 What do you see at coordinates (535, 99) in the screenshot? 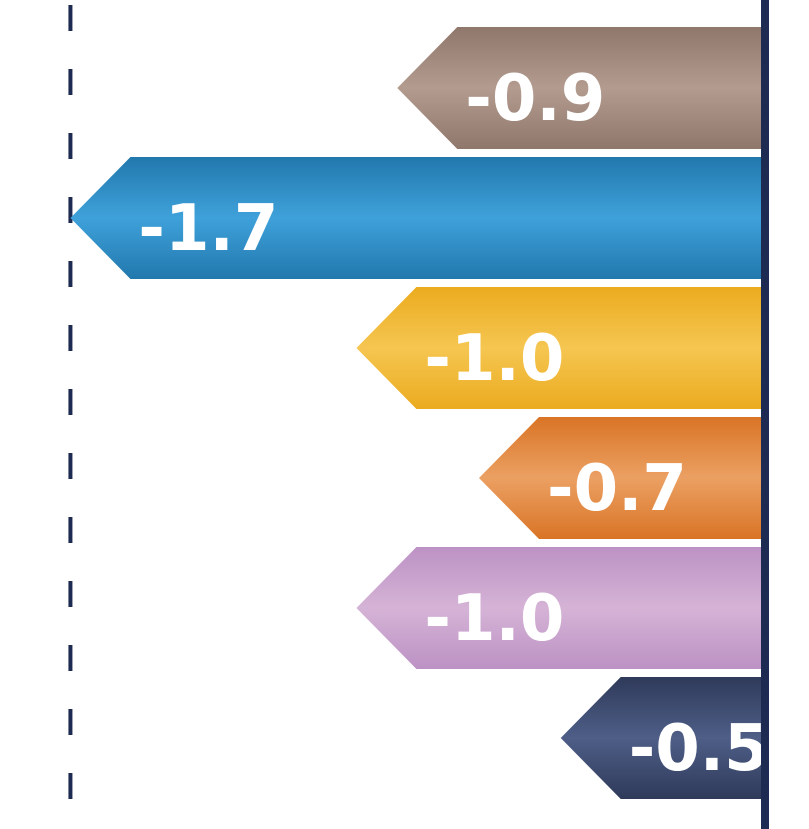
I see `bar-value-label: -0.9` at bounding box center [535, 99].